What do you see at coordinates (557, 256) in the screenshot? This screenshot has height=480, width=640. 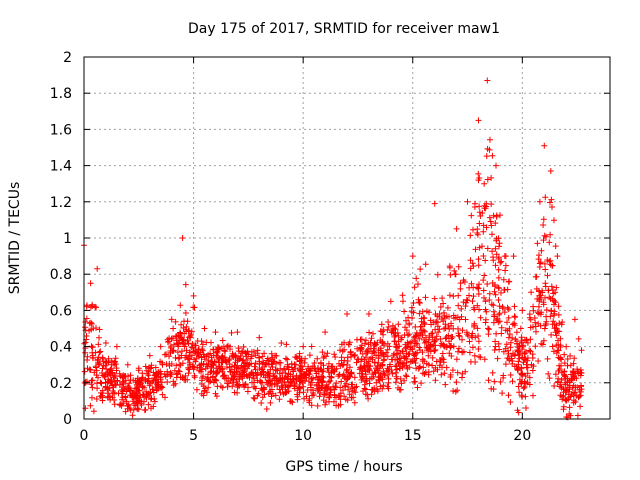 I see `peak-point` at bounding box center [557, 256].